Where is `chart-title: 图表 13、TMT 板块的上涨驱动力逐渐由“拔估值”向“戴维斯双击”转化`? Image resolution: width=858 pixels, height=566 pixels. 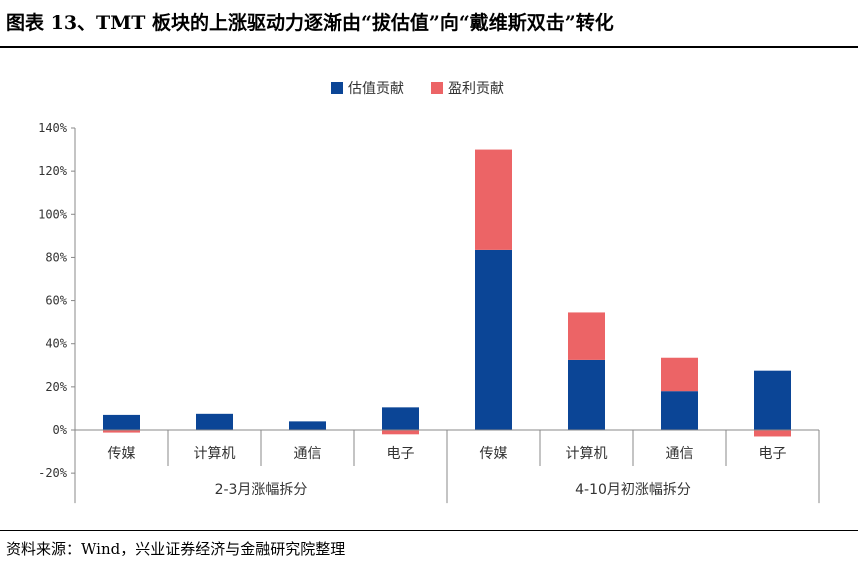 chart-title: 图表 13、TMT 板块的上涨驱动力逐渐由“拔估值”向“戴维斯双击”转化 is located at coordinates (310, 23).